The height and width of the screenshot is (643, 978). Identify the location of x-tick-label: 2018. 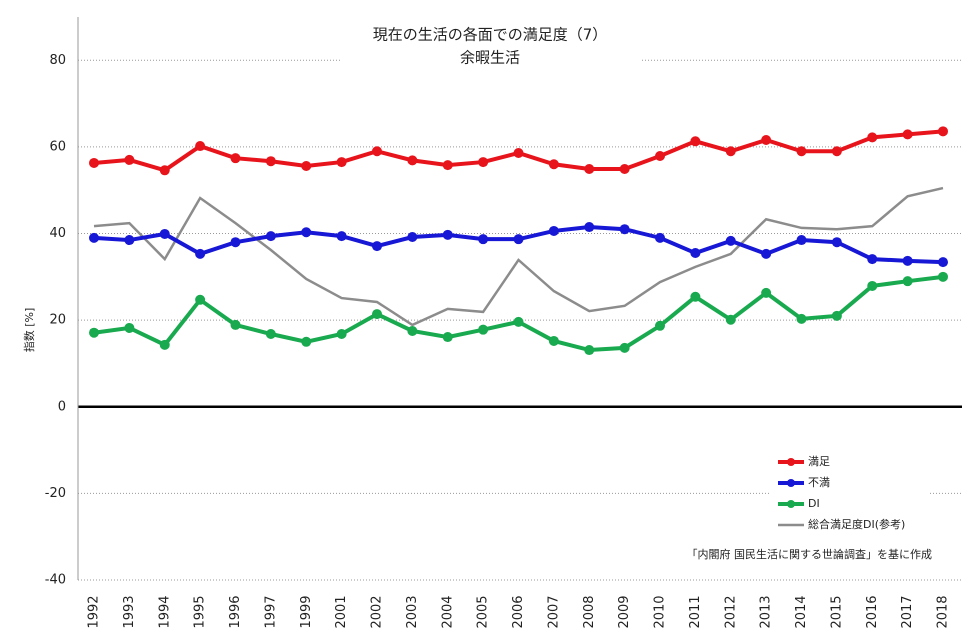
(943, 611).